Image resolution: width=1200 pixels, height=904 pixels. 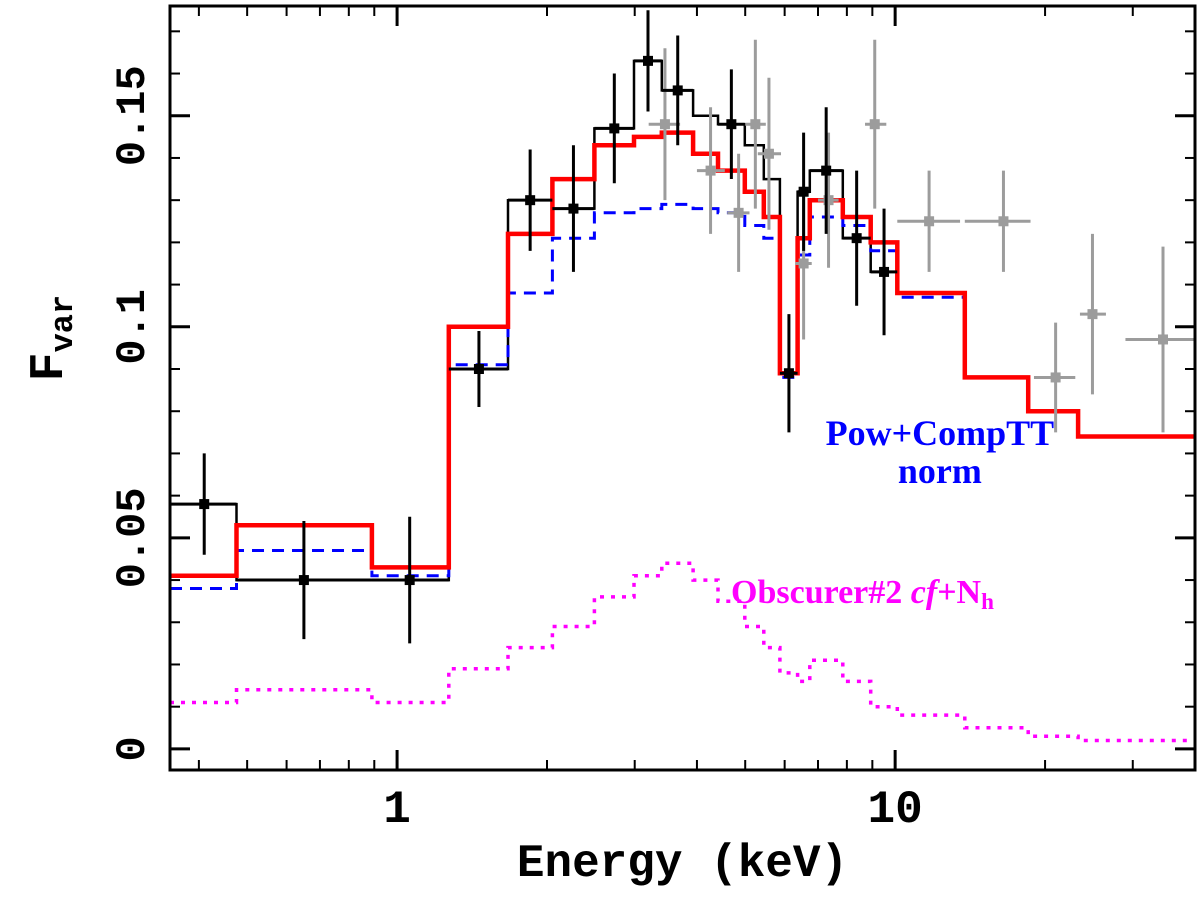 I want to click on x-tick-label: 1, so click(x=397, y=810).